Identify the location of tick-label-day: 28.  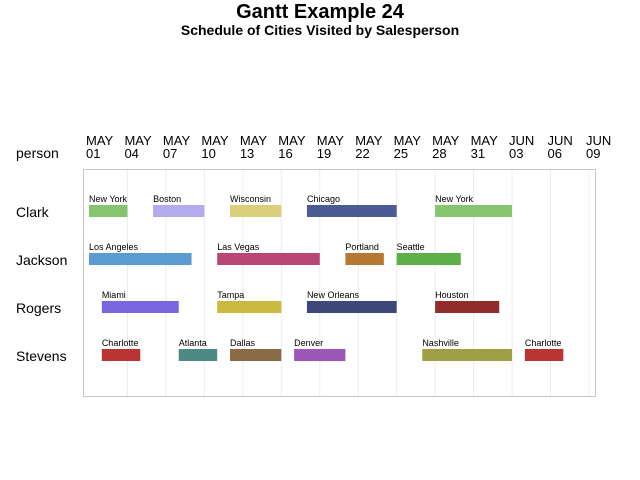
(439, 153).